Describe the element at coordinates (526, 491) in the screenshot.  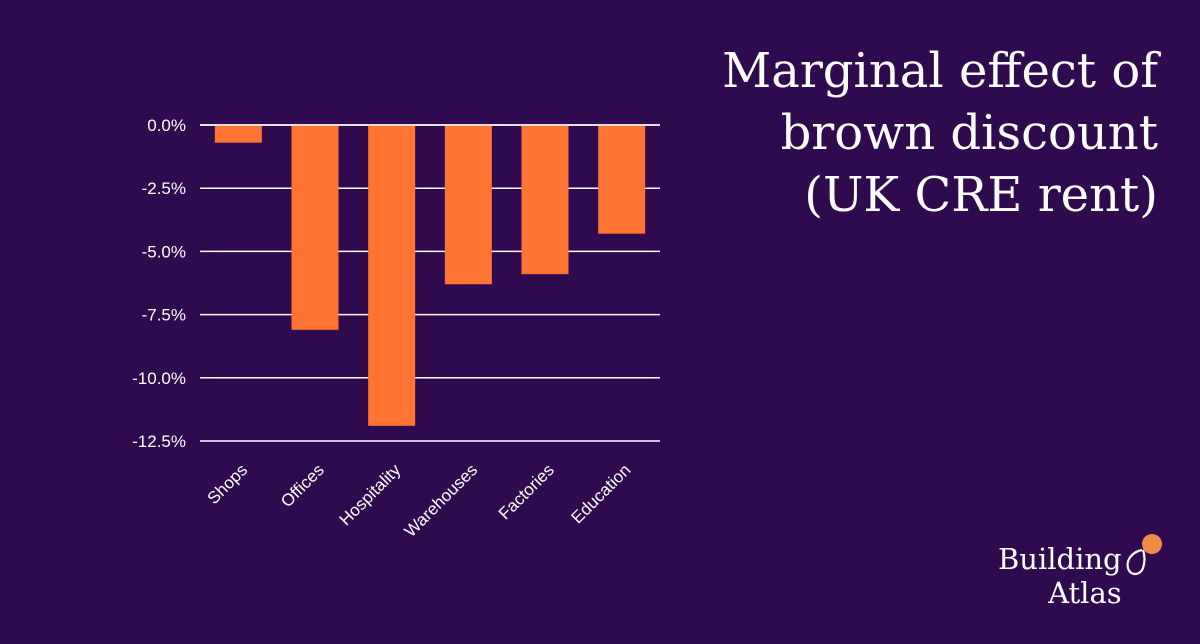
I see `x-tick-label: Factories` at that location.